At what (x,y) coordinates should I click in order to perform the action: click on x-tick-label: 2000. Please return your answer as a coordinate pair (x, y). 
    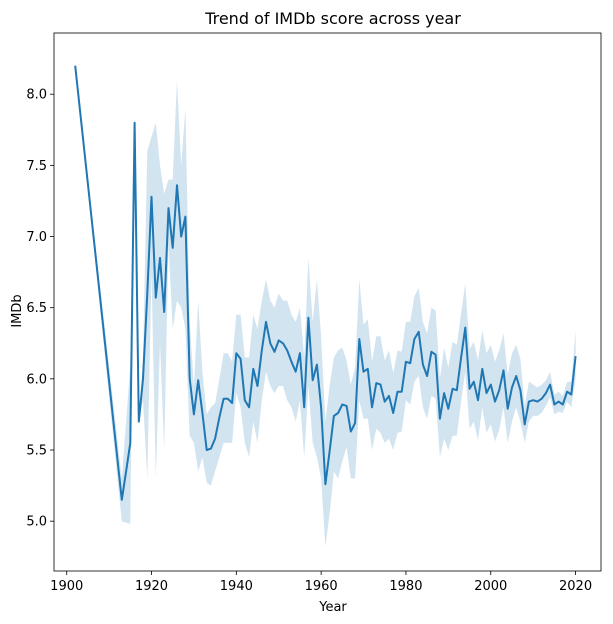
    Looking at the image, I should click on (490, 586).